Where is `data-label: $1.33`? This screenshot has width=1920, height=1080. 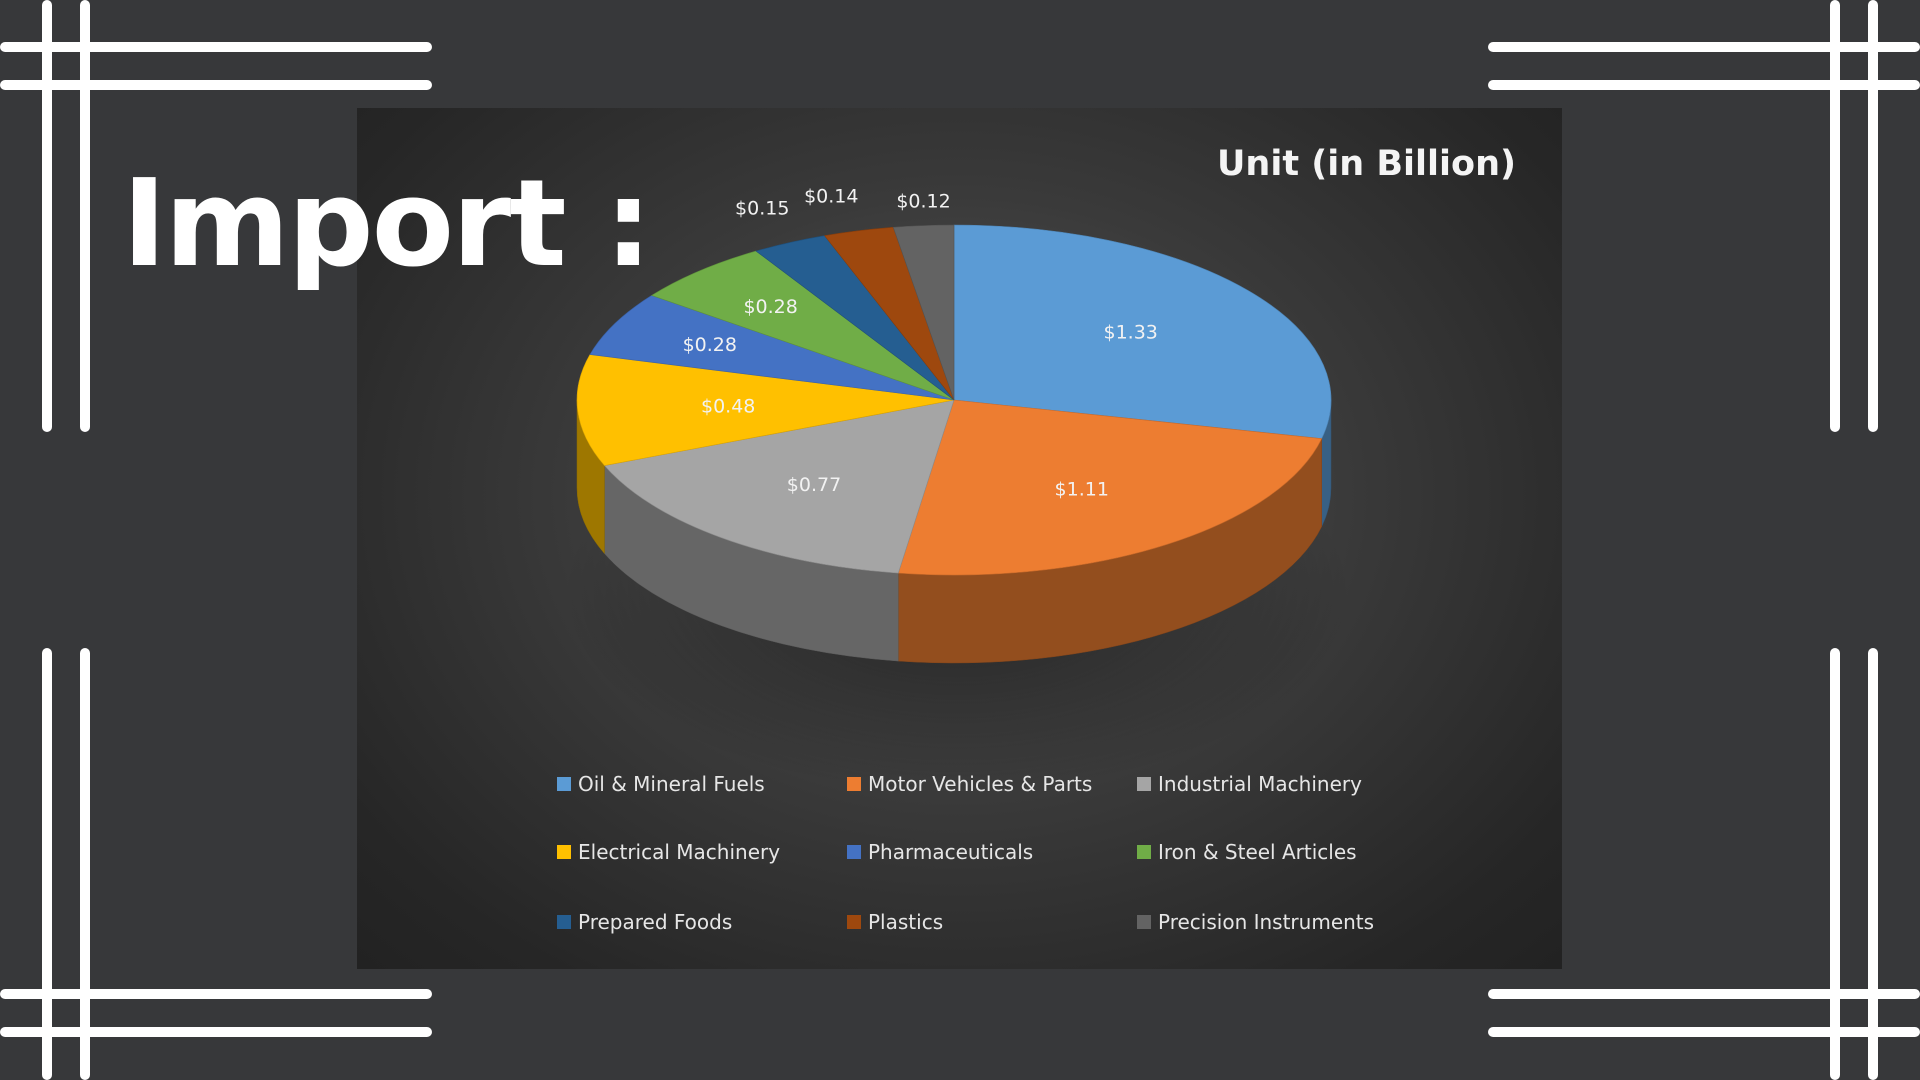
data-label: $1.33 is located at coordinates (1131, 332).